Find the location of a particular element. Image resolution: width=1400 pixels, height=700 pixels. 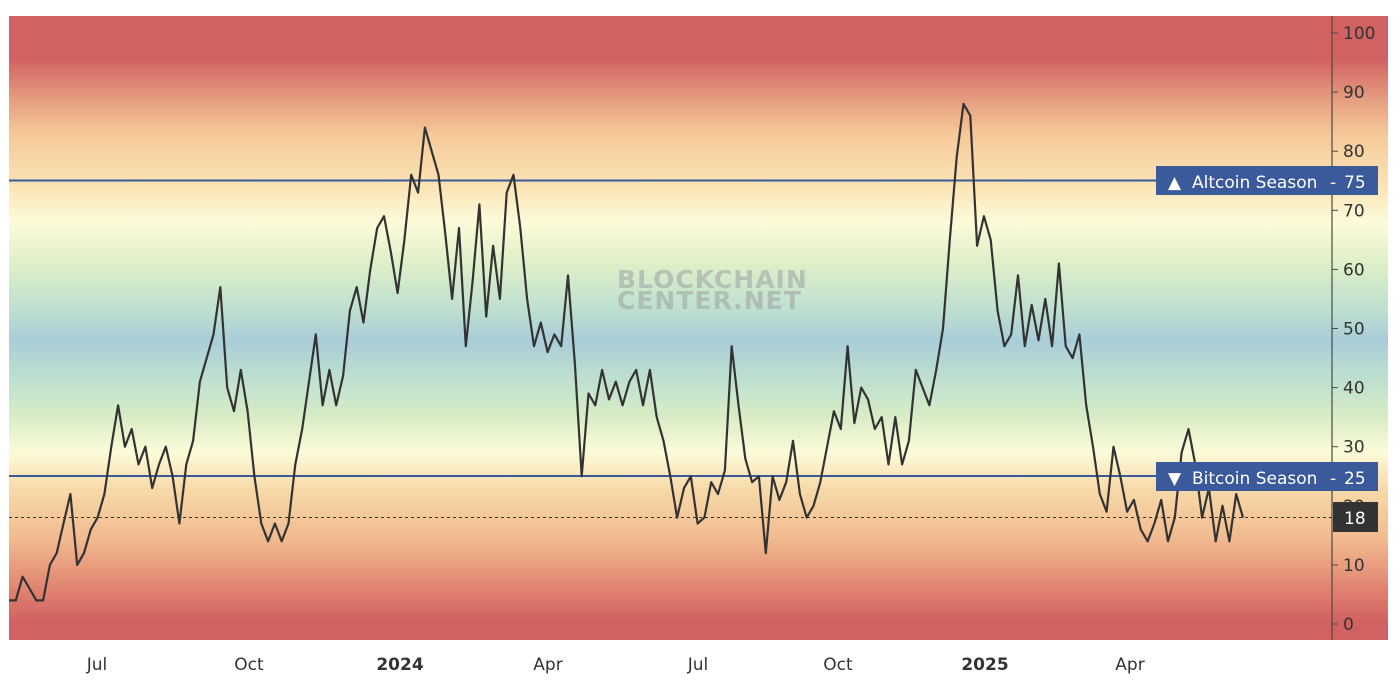

x-tick-label: 2025 is located at coordinates (984, 665).